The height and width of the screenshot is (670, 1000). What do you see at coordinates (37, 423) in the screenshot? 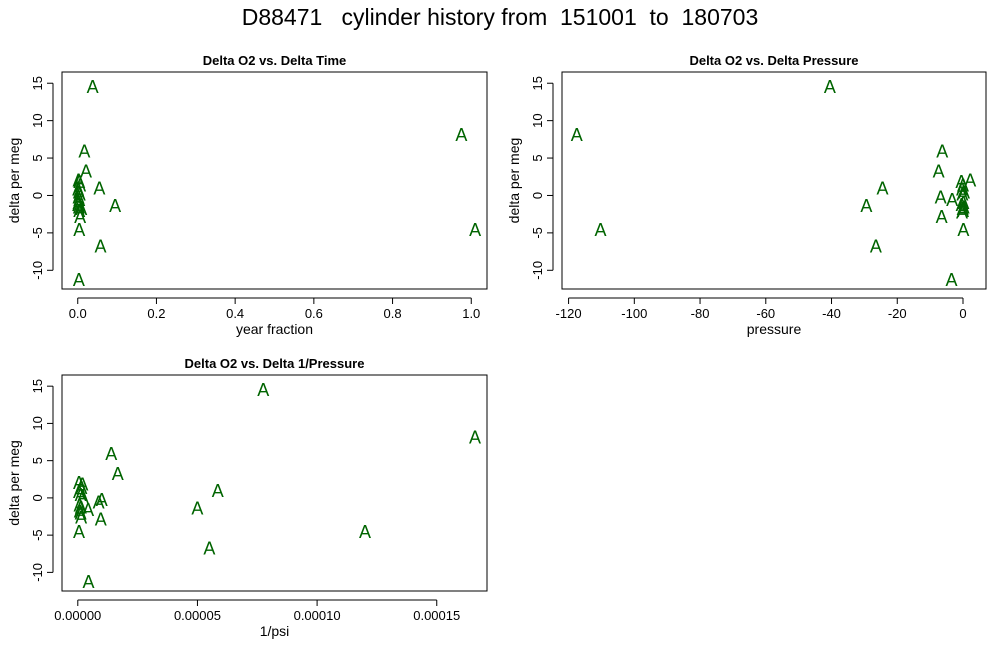
I see `plot-3-y-tick-label: 10` at bounding box center [37, 423].